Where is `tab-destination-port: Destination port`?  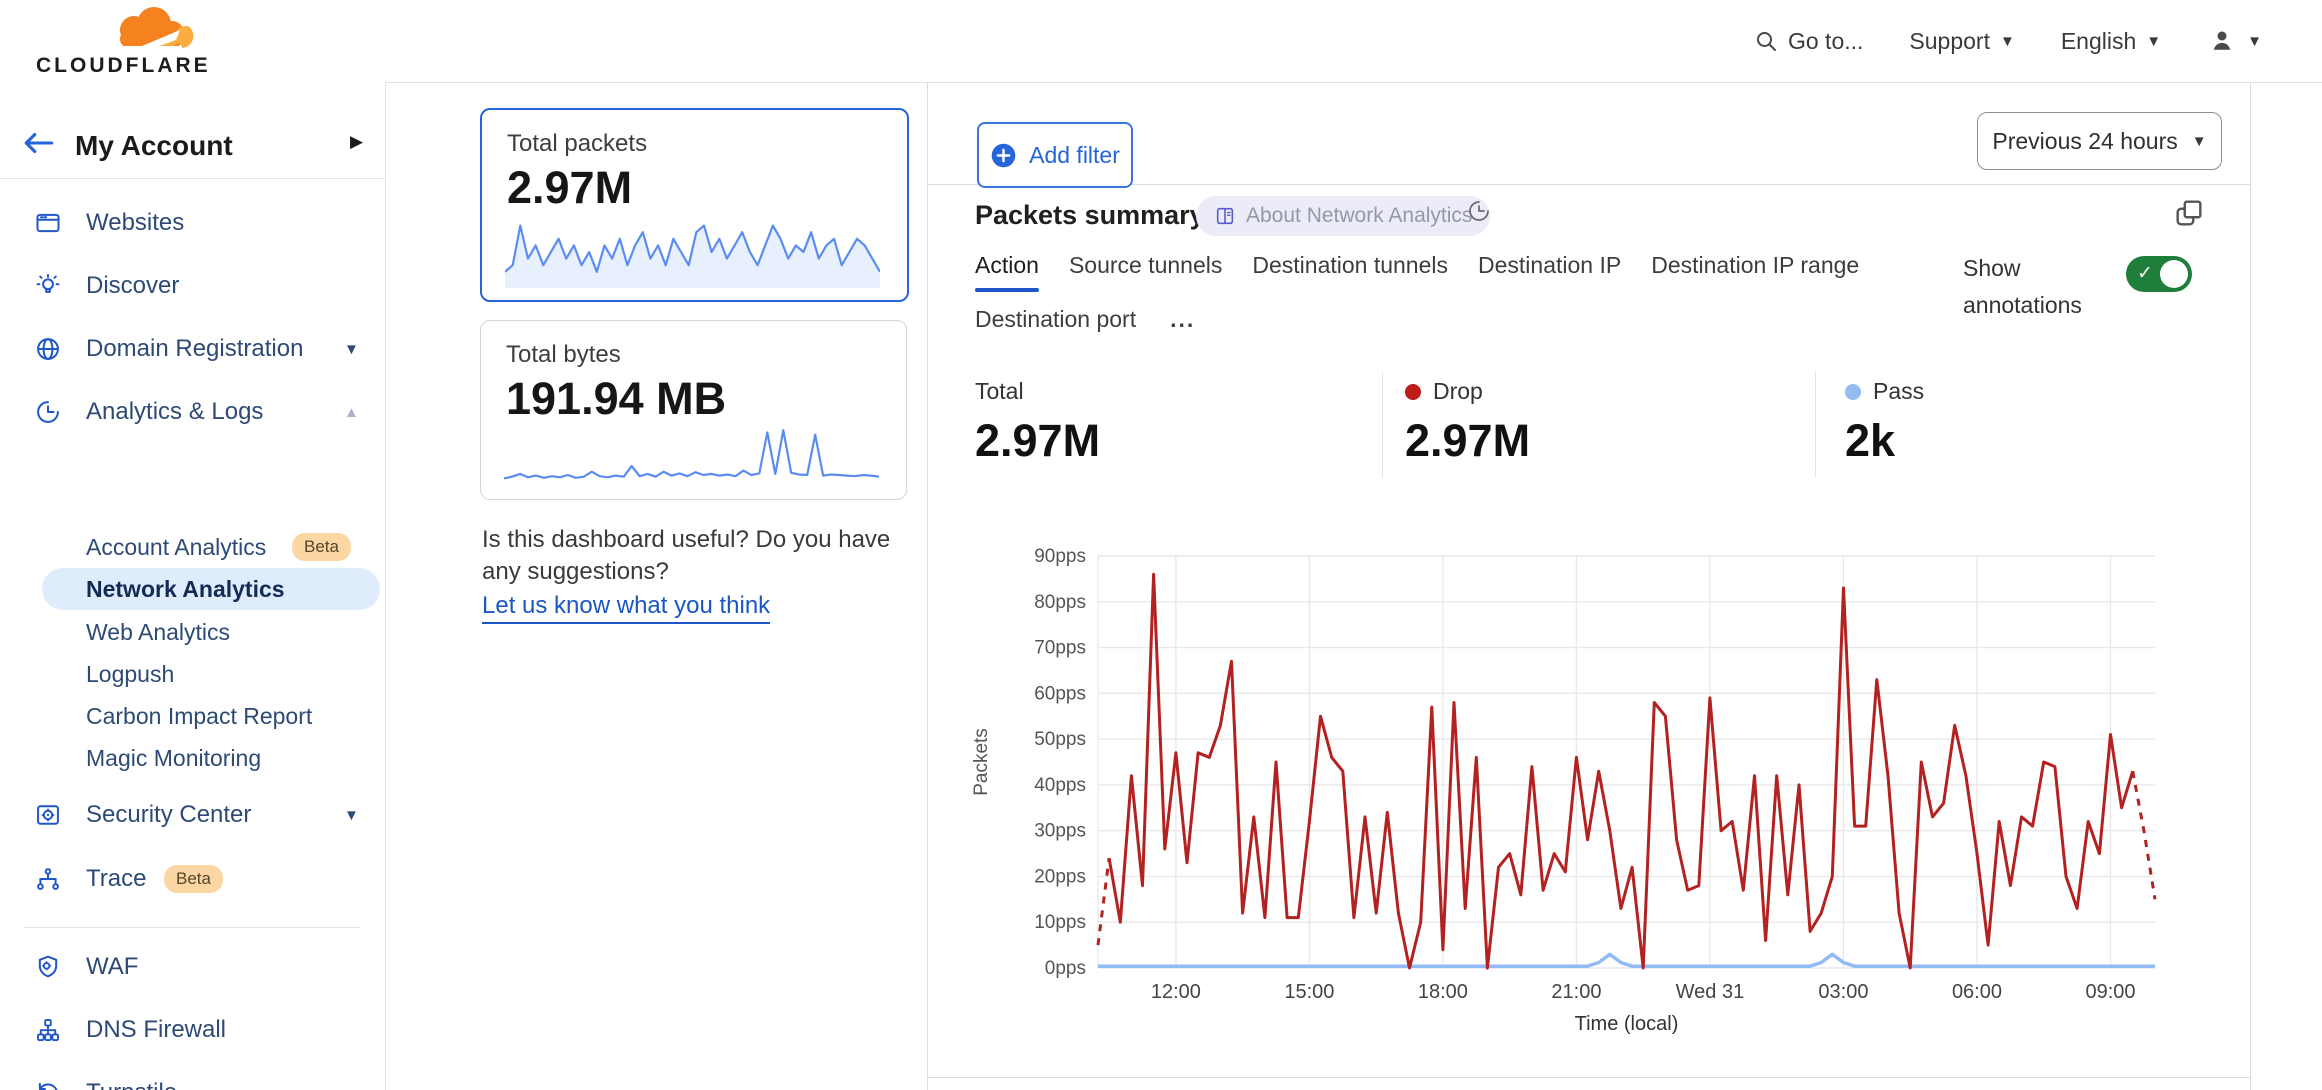 tab-destination-port: Destination port is located at coordinates (1056, 319).